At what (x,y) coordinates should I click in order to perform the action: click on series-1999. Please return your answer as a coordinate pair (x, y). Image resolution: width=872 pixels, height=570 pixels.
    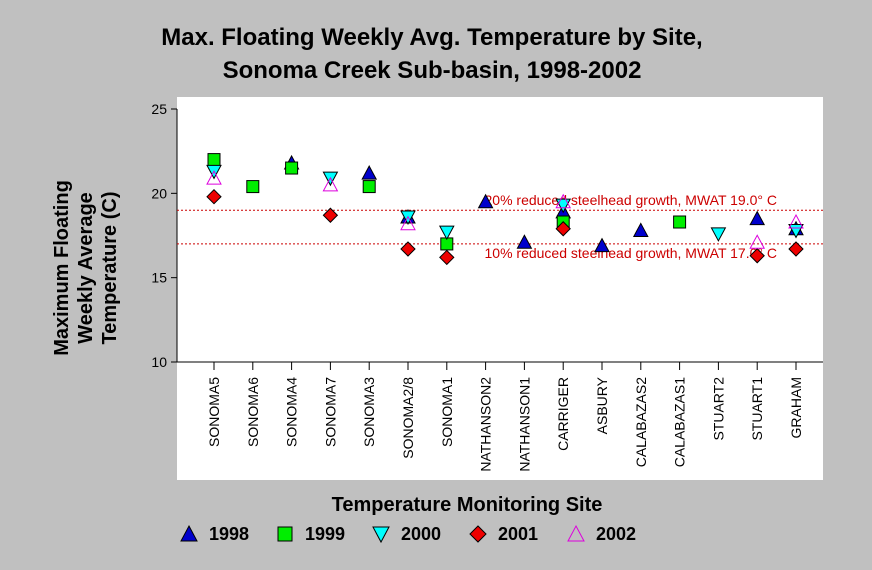
    Looking at the image, I should click on (447, 202).